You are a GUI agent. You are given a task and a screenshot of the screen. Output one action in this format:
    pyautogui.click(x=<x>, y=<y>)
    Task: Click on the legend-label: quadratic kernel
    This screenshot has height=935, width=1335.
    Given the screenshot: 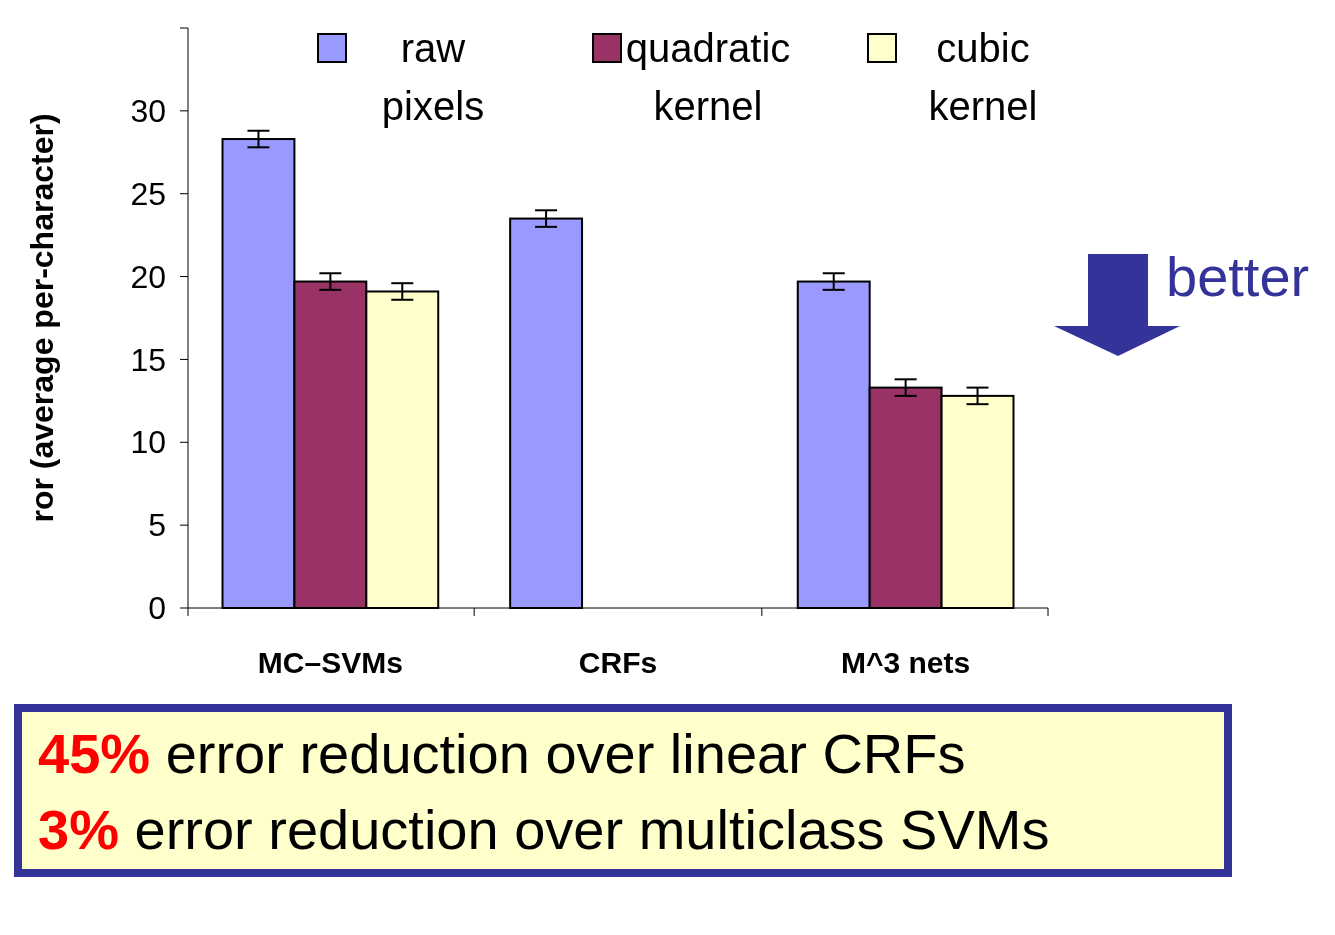 What is the action you would take?
    pyautogui.click(x=708, y=77)
    